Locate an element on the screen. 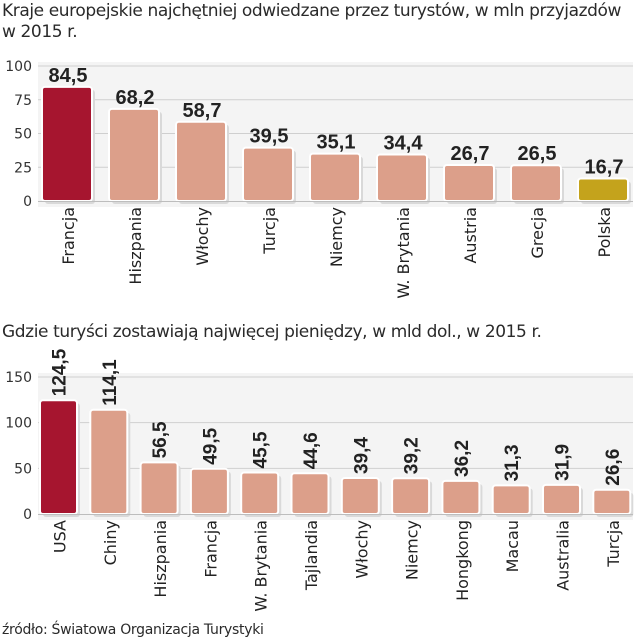  c2-value-label-0: 124,5 is located at coordinates (60, 372).